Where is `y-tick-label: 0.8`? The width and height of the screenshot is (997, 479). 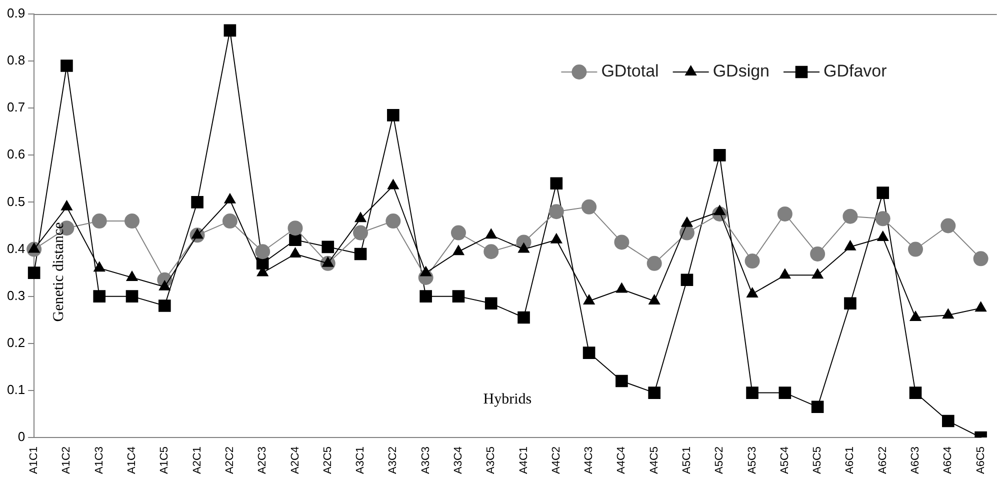 y-tick-label: 0.8 is located at coordinates (16, 60).